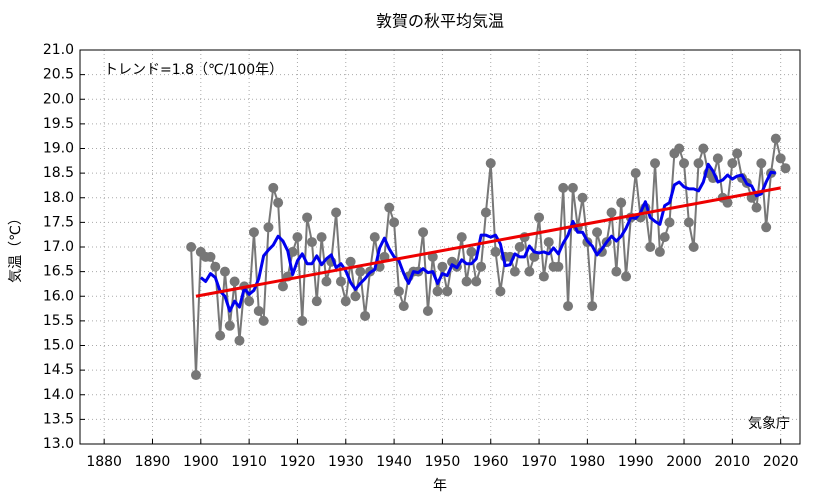  What do you see at coordinates (58, 75) in the screenshot?
I see `y-tick-label: 20.5` at bounding box center [58, 75].